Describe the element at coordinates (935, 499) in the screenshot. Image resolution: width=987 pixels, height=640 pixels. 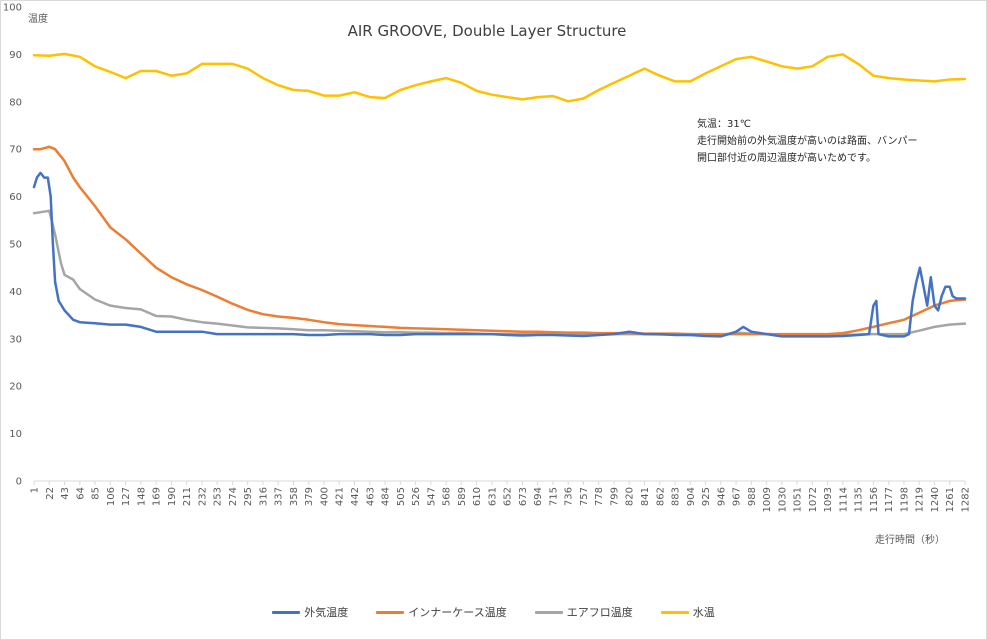
I see `x-tick-label: 1240` at that location.